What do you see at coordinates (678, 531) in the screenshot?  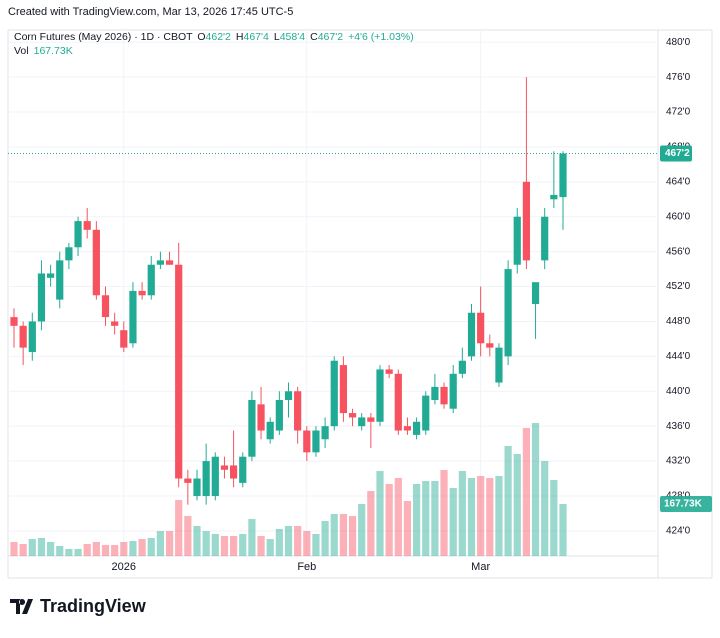 I see `y-tick-label: 424'0` at bounding box center [678, 531].